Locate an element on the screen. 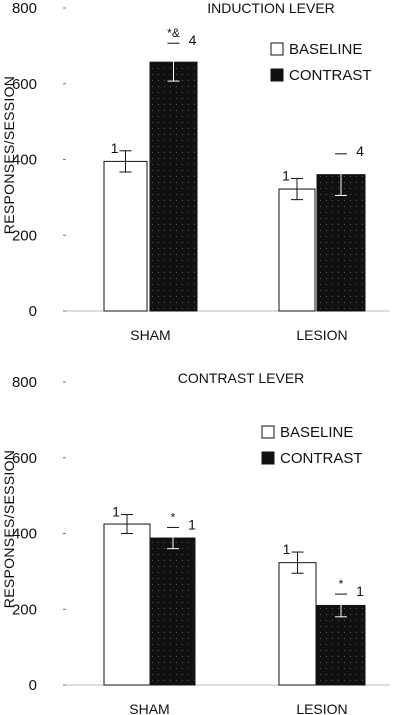 The height and width of the screenshot is (715, 400). chart-title: INDUCTION LEVER is located at coordinates (271, 8).